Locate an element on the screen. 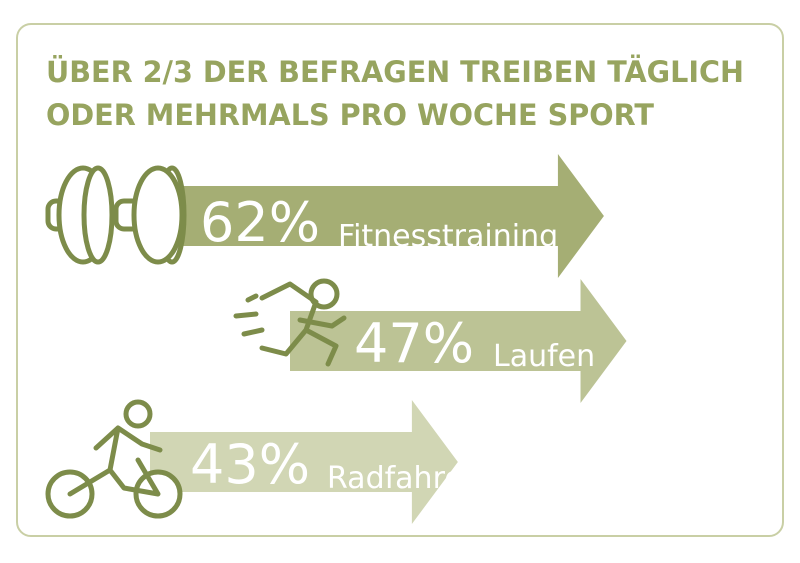  arrow-bar-laufen is located at coordinates (458, 341).